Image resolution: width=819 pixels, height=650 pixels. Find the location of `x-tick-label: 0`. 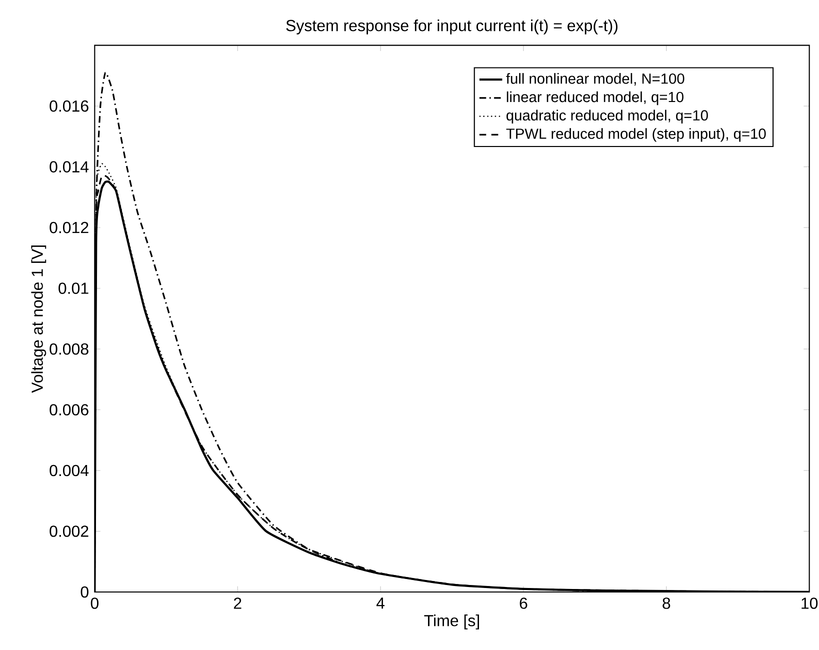

x-tick-label: 0 is located at coordinates (94, 603).